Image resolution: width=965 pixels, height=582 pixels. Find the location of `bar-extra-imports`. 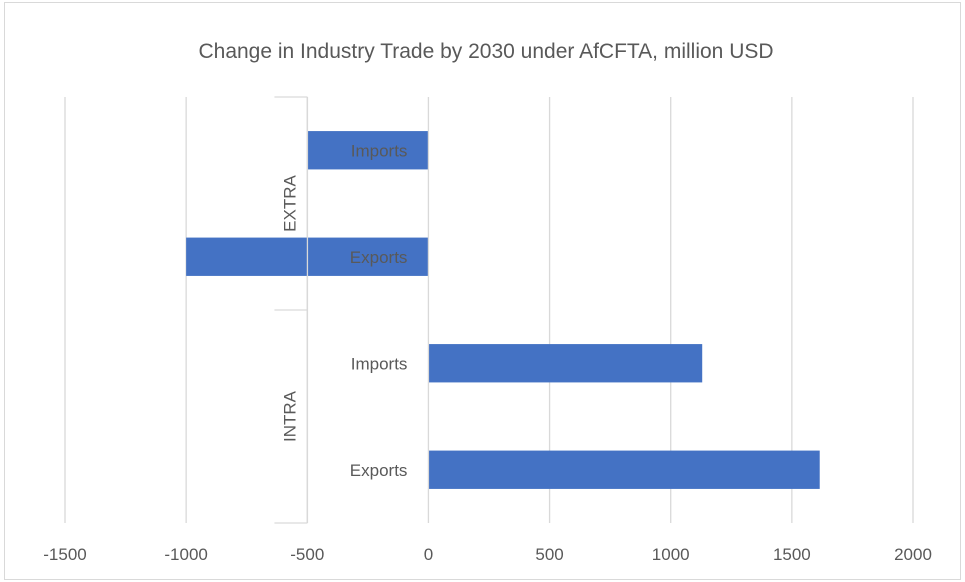

bar-extra-imports is located at coordinates (368, 150).